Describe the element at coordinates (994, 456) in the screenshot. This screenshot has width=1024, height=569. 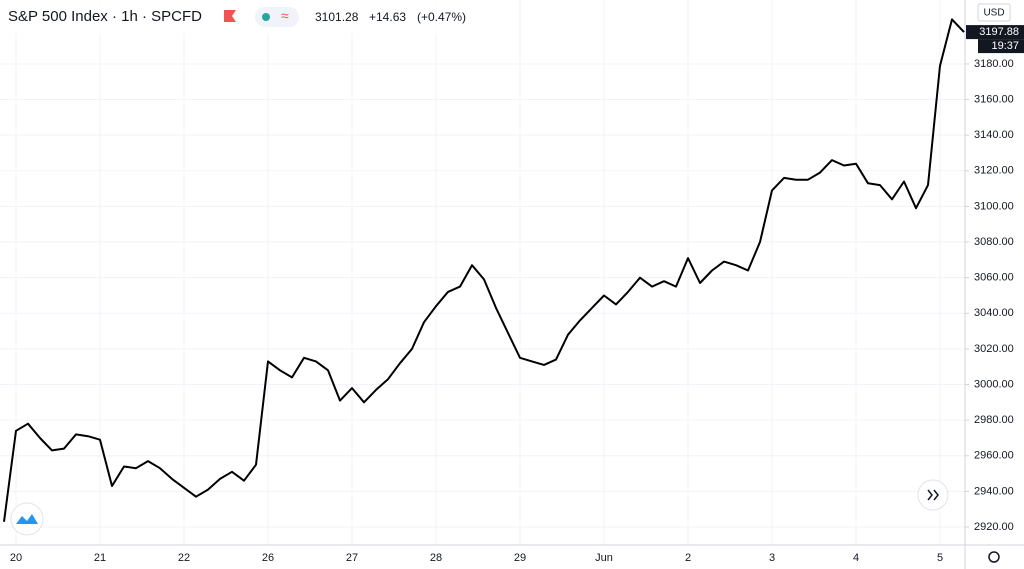
I see `y-tick-label: 2960.00` at that location.